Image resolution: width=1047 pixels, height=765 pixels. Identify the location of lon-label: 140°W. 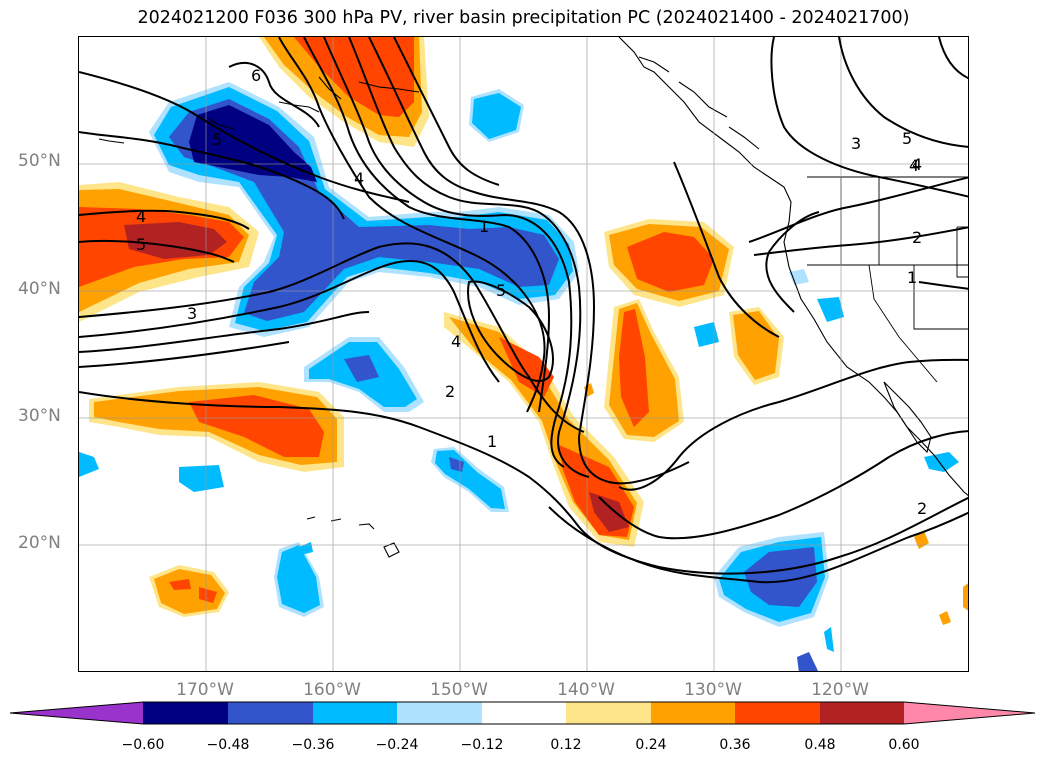
(586, 690).